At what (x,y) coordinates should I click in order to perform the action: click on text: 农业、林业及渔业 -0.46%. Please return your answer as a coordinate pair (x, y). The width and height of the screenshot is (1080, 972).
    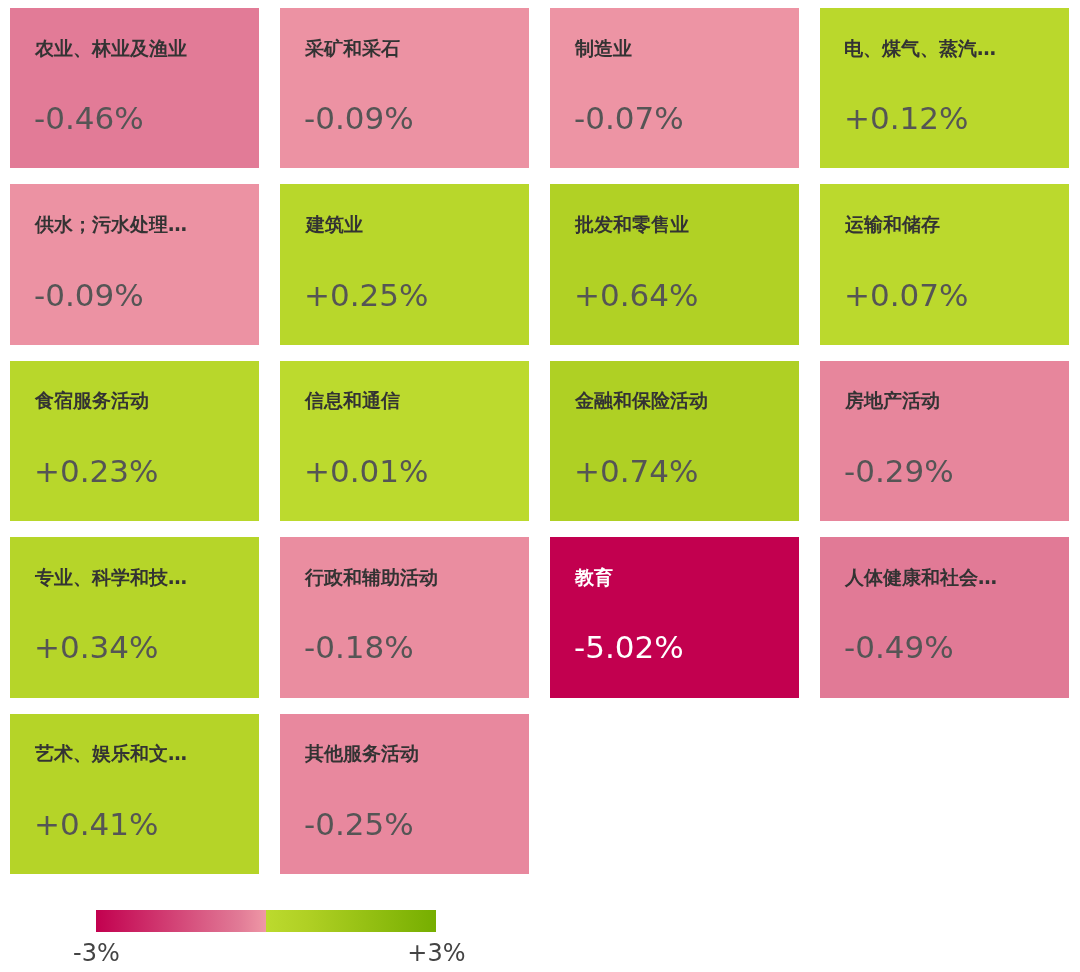
    Looking at the image, I should click on (110, 86).